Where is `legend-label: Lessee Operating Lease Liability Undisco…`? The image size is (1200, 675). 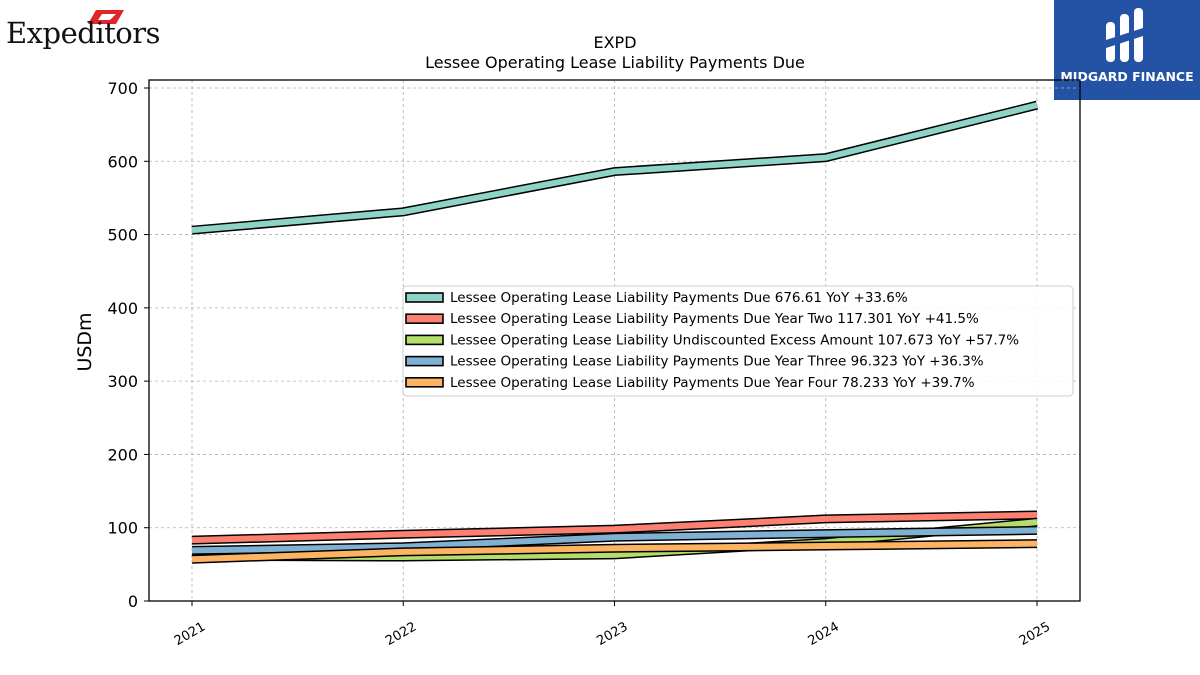
legend-label: Lessee Operating Lease Liability Undisco… is located at coordinates (734, 340).